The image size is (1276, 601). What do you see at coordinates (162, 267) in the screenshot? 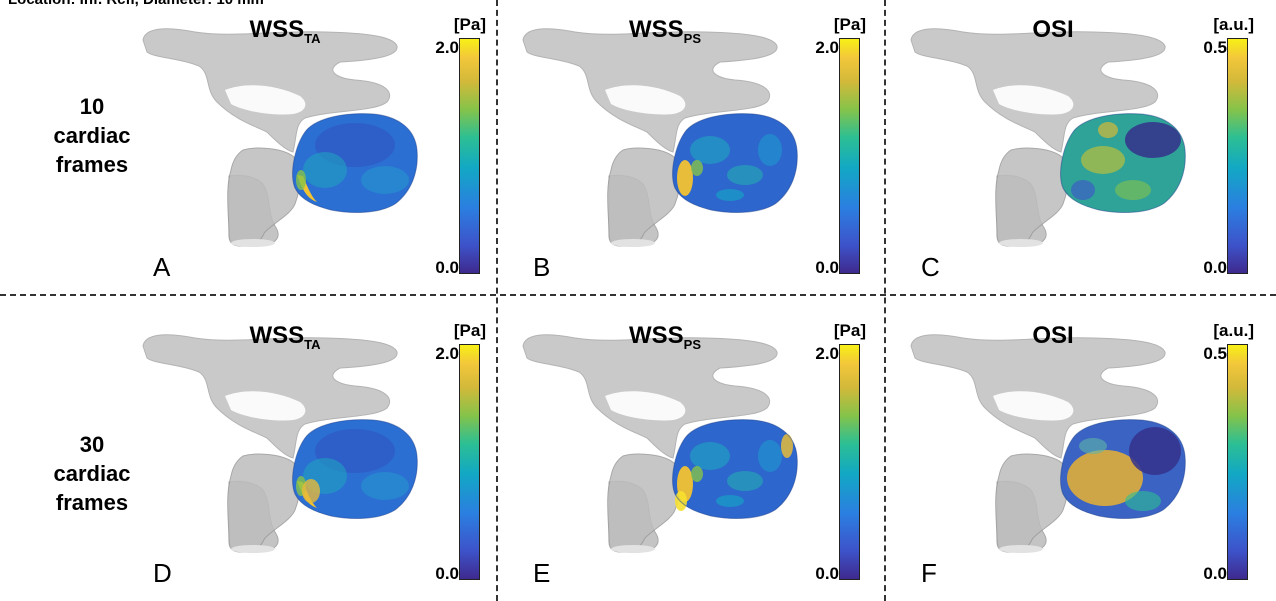
I see `panel-letter: A` at bounding box center [162, 267].